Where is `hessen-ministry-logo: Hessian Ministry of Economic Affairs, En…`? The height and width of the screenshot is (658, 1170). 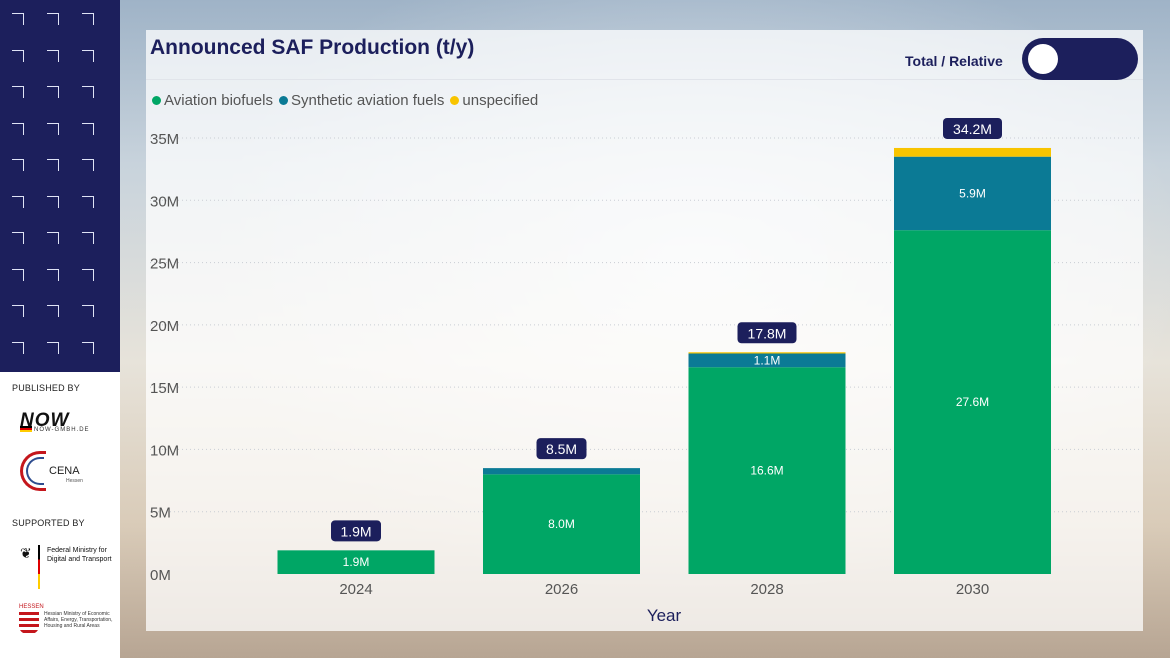 hessen-ministry-logo: Hessian Ministry of Economic Affairs, En… is located at coordinates (78, 620).